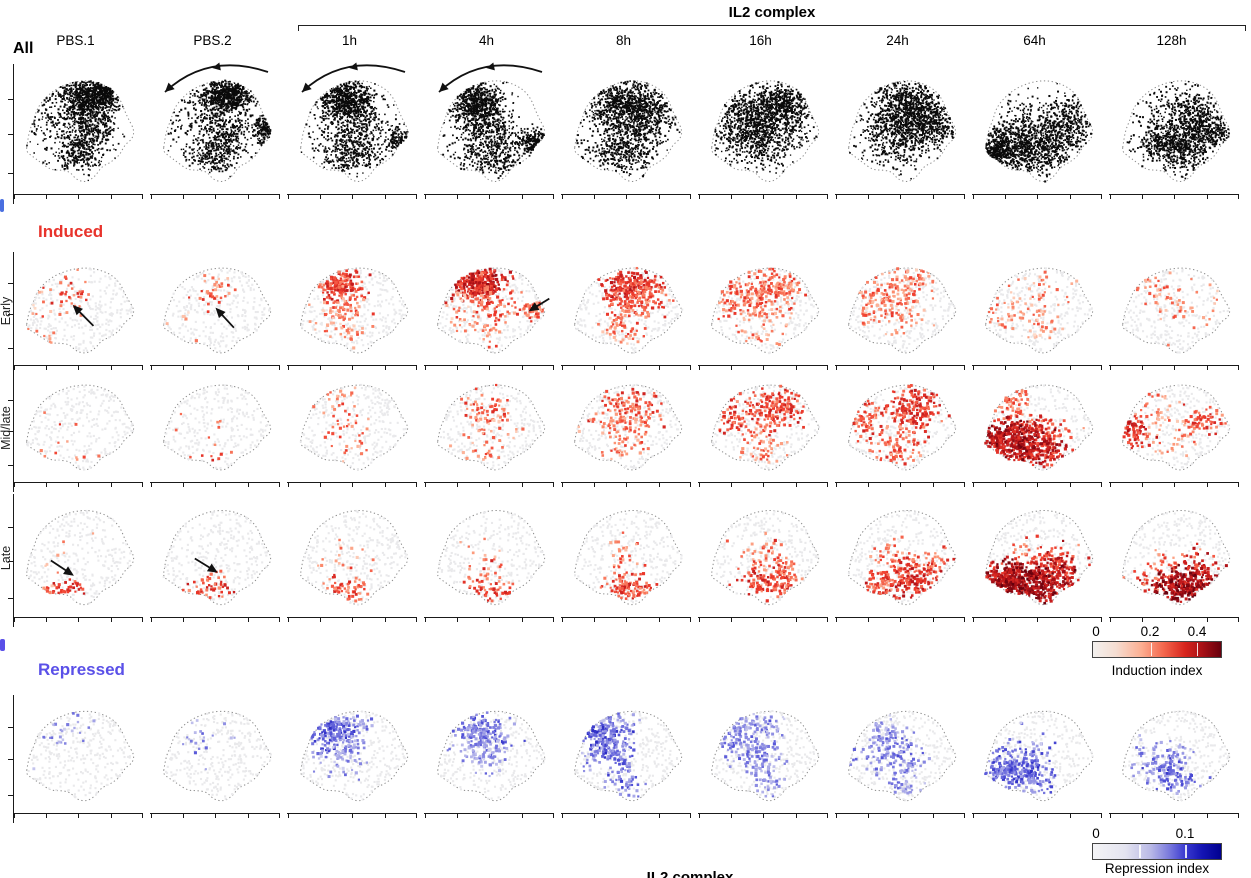 The image size is (1251, 878). What do you see at coordinates (1038, 751) in the screenshot?
I see `umap-panel-repressed-64h` at bounding box center [1038, 751].